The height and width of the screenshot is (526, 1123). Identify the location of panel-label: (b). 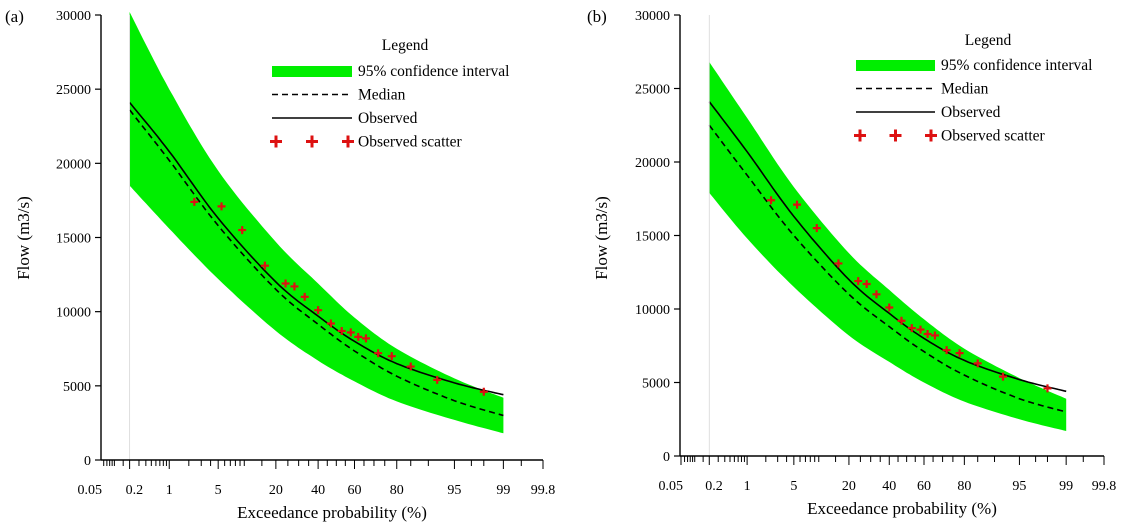
(597, 16).